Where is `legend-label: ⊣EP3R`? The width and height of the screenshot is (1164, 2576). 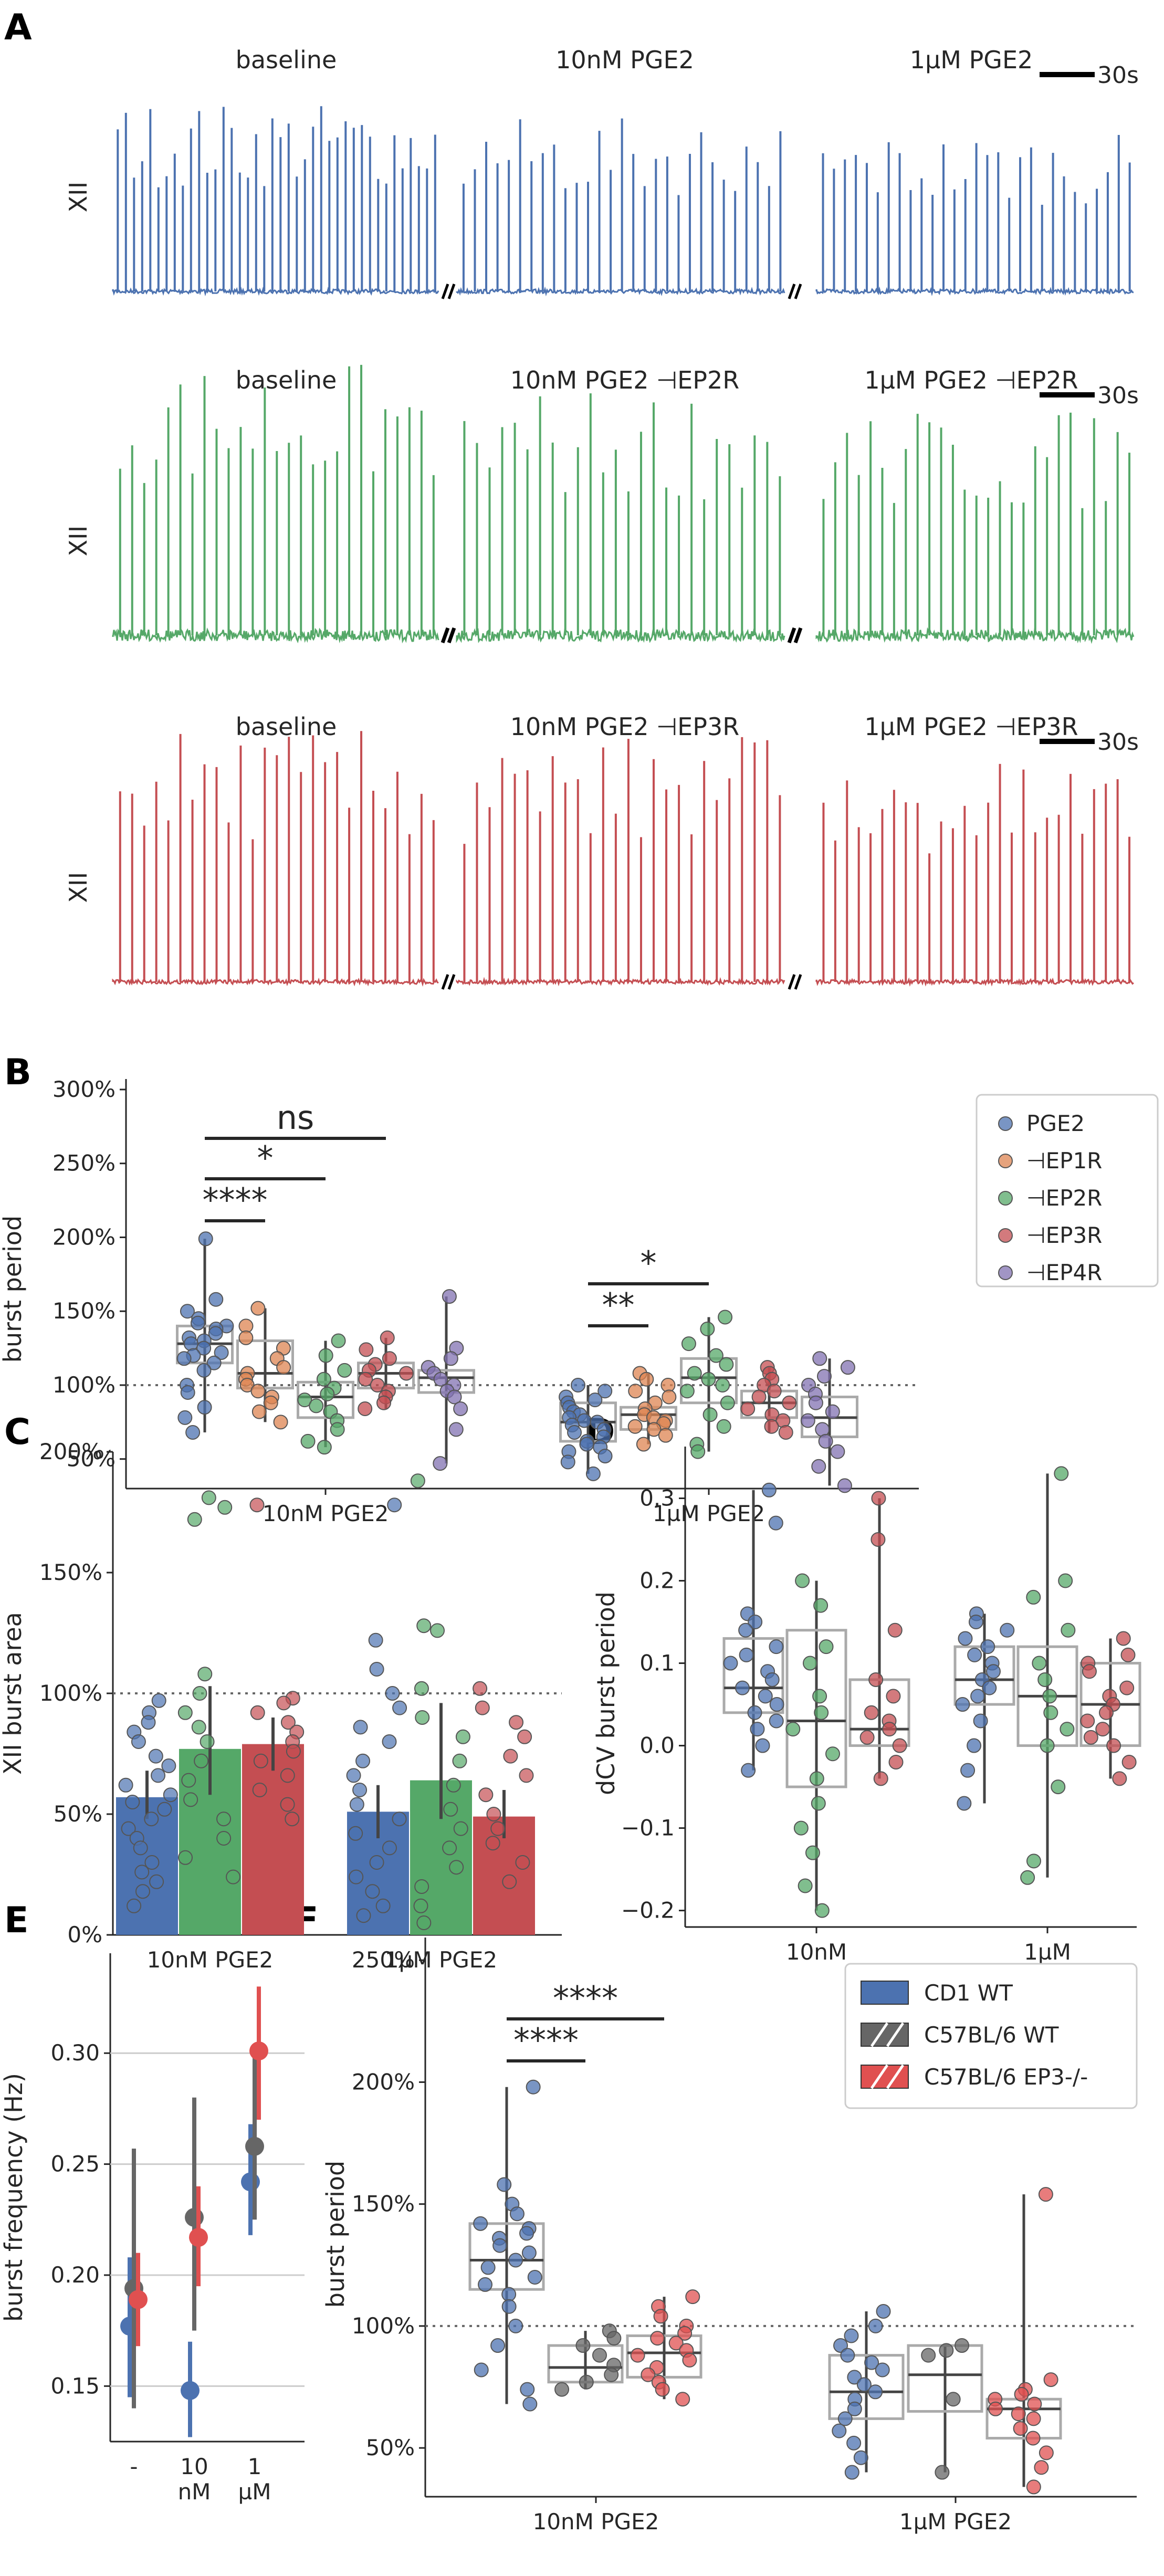 legend-label: ⊣EP3R is located at coordinates (1064, 1235).